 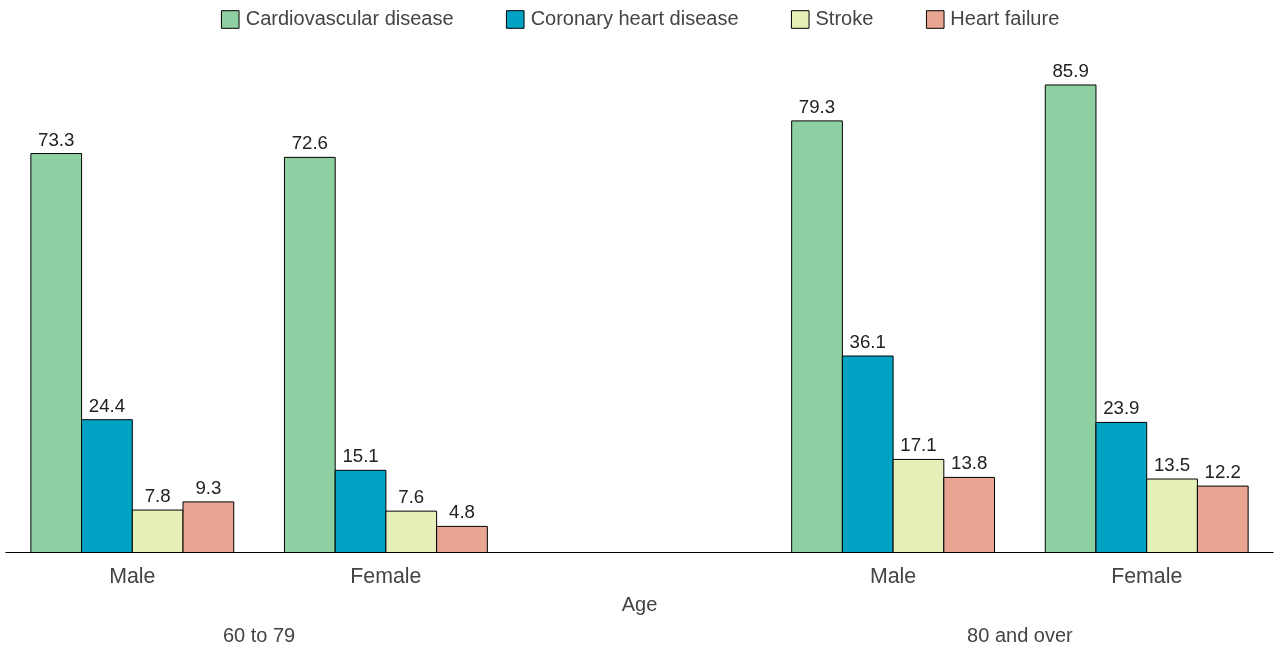 I want to click on data-label: 85.9, so click(x=1070, y=70).